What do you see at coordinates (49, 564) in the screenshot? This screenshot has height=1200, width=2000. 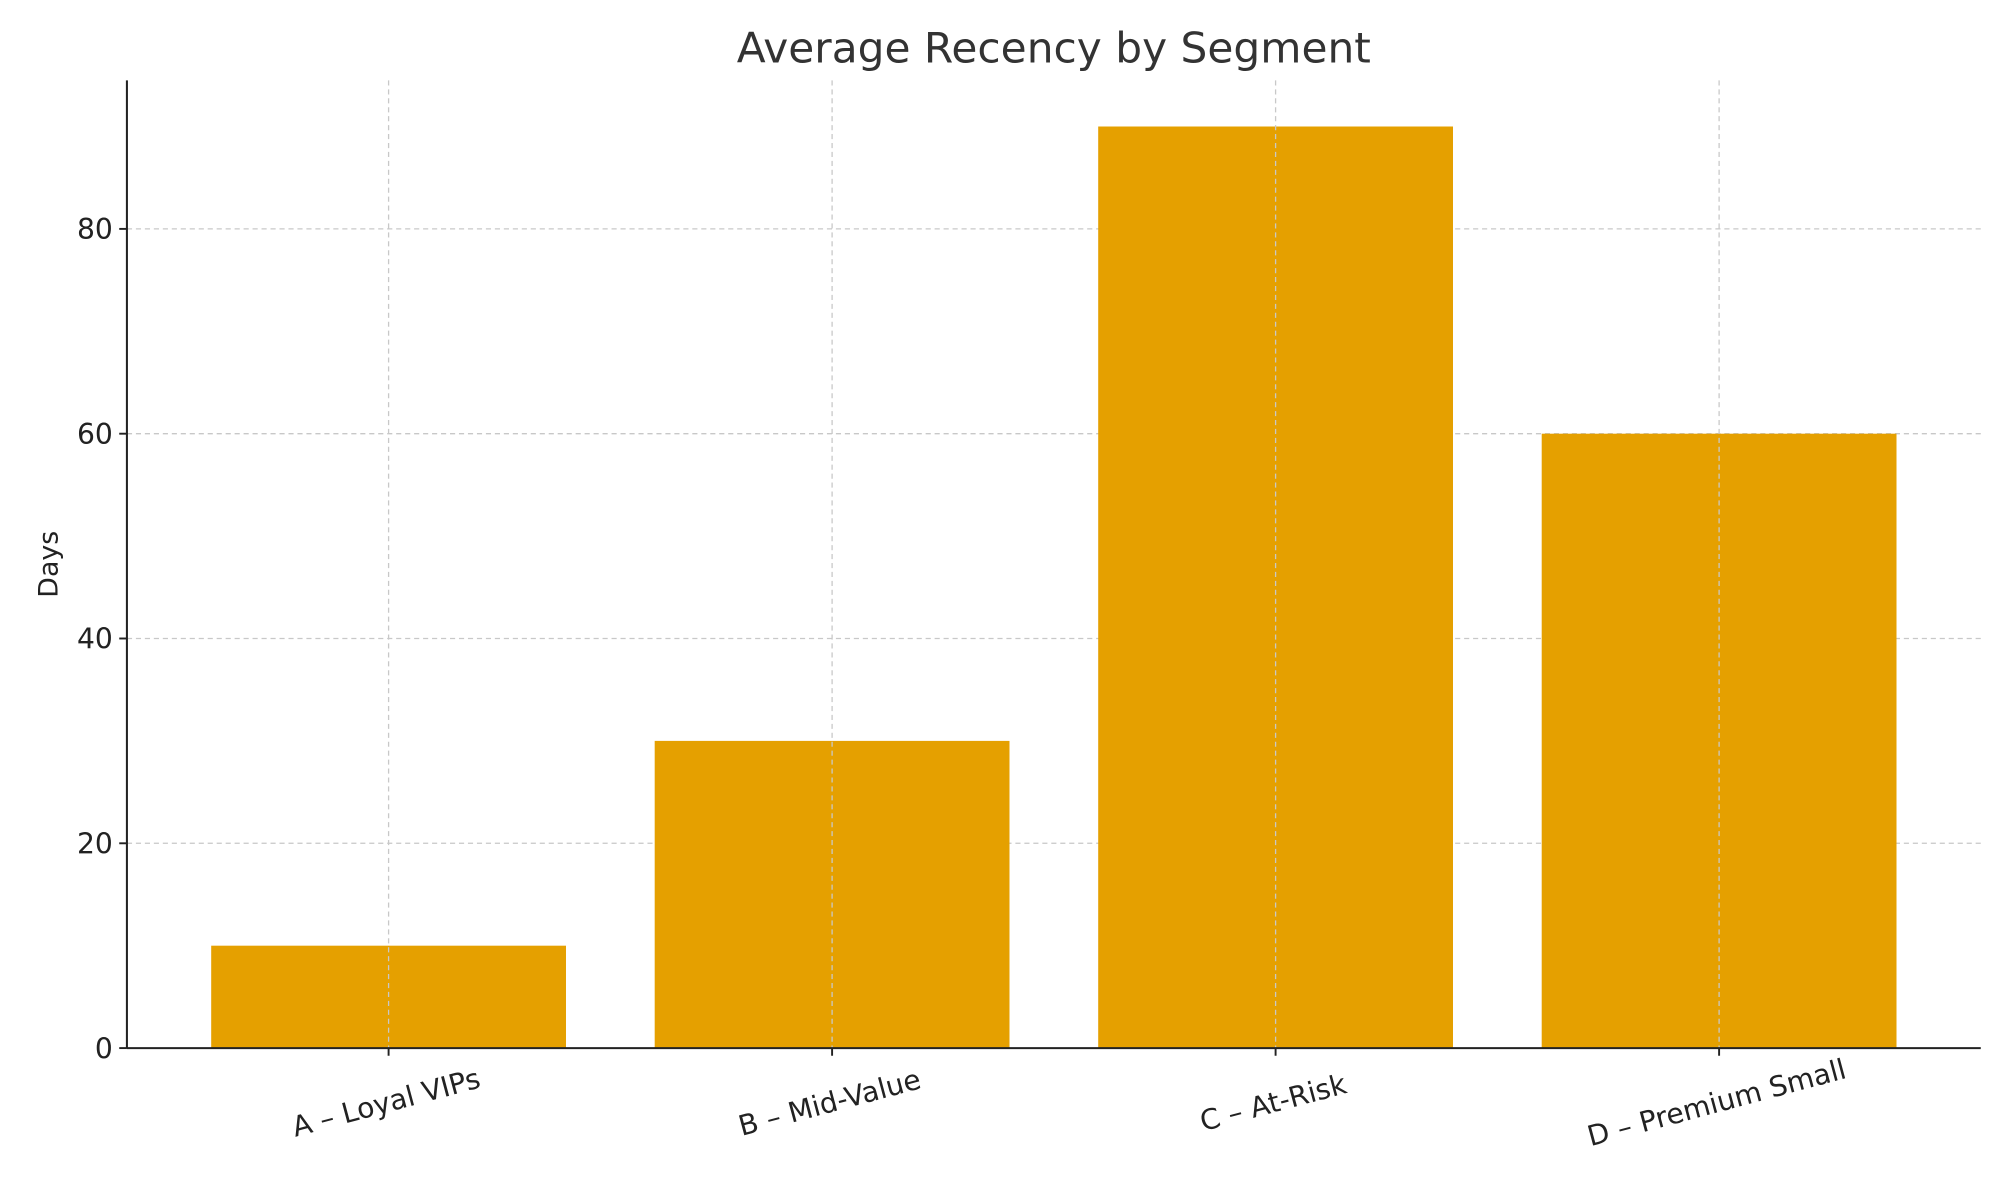 I see `y-axis-label: Days` at bounding box center [49, 564].